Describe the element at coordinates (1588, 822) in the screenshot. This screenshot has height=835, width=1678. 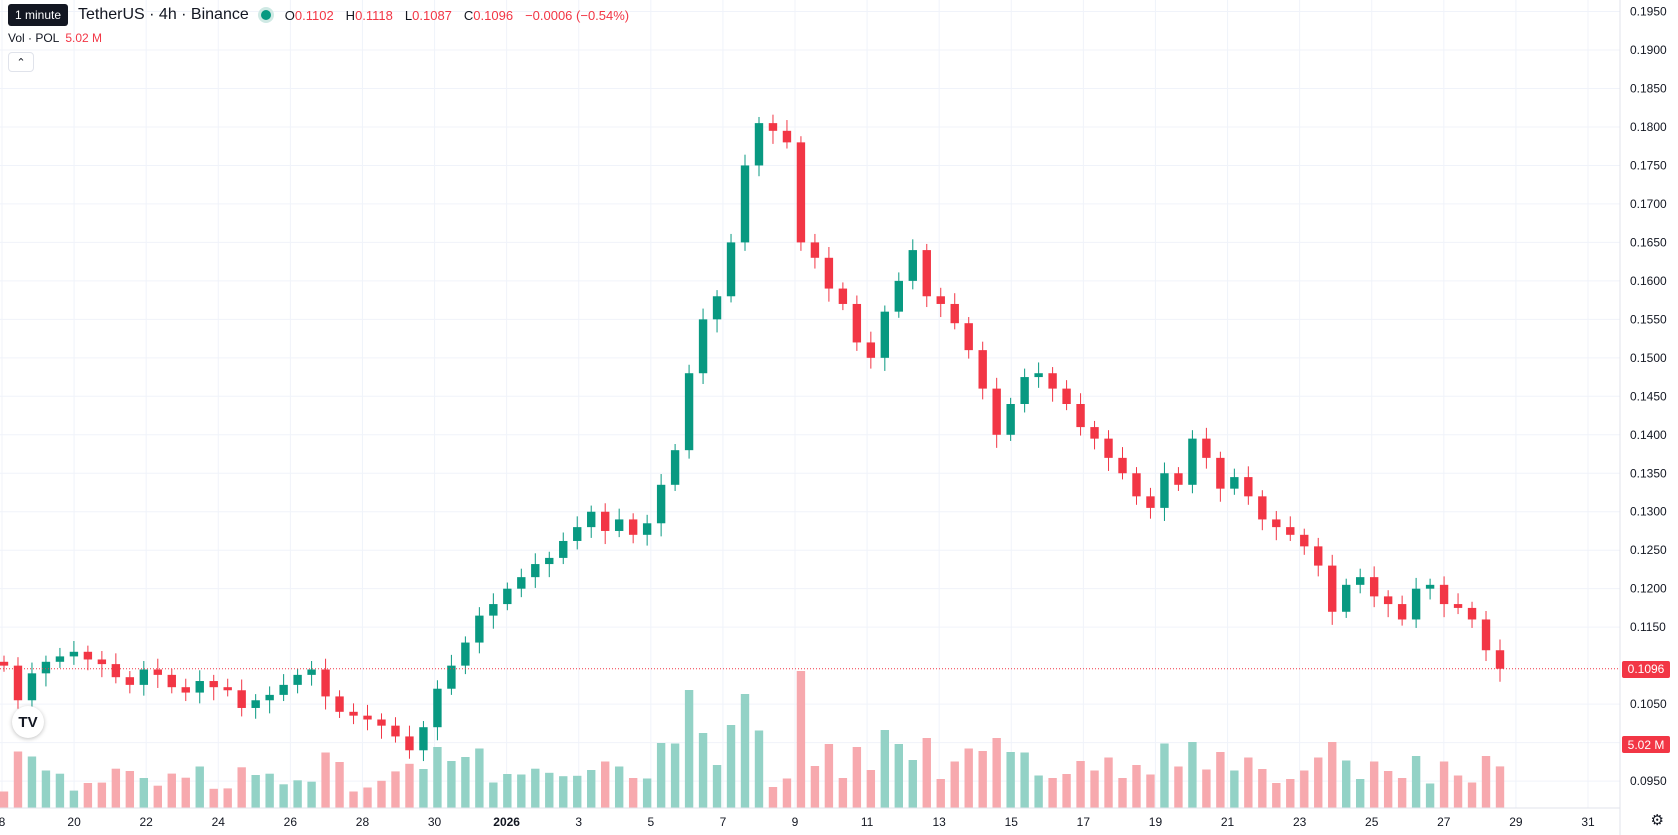
I see `x-tick-label: 31` at that location.